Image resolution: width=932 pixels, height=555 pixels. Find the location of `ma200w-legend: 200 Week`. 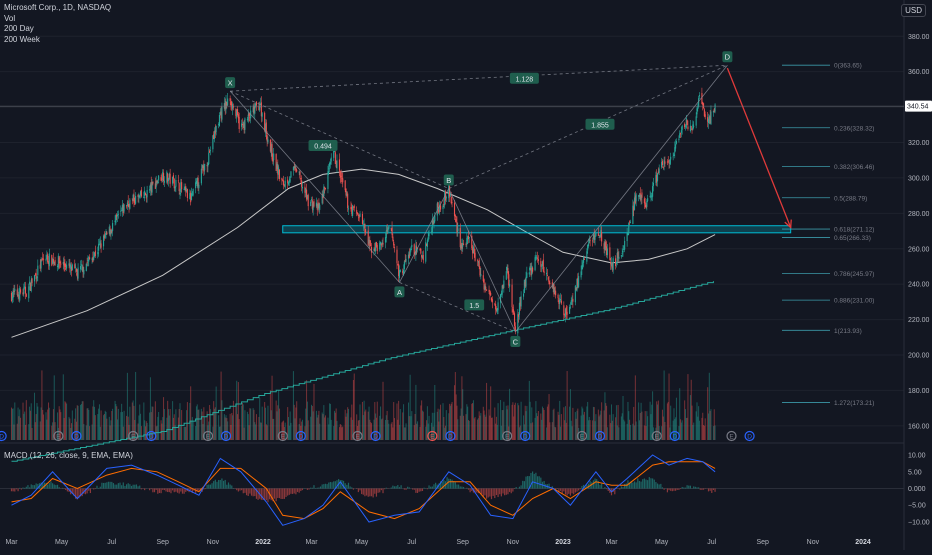

ma200w-legend: 200 Week is located at coordinates (57, 40).